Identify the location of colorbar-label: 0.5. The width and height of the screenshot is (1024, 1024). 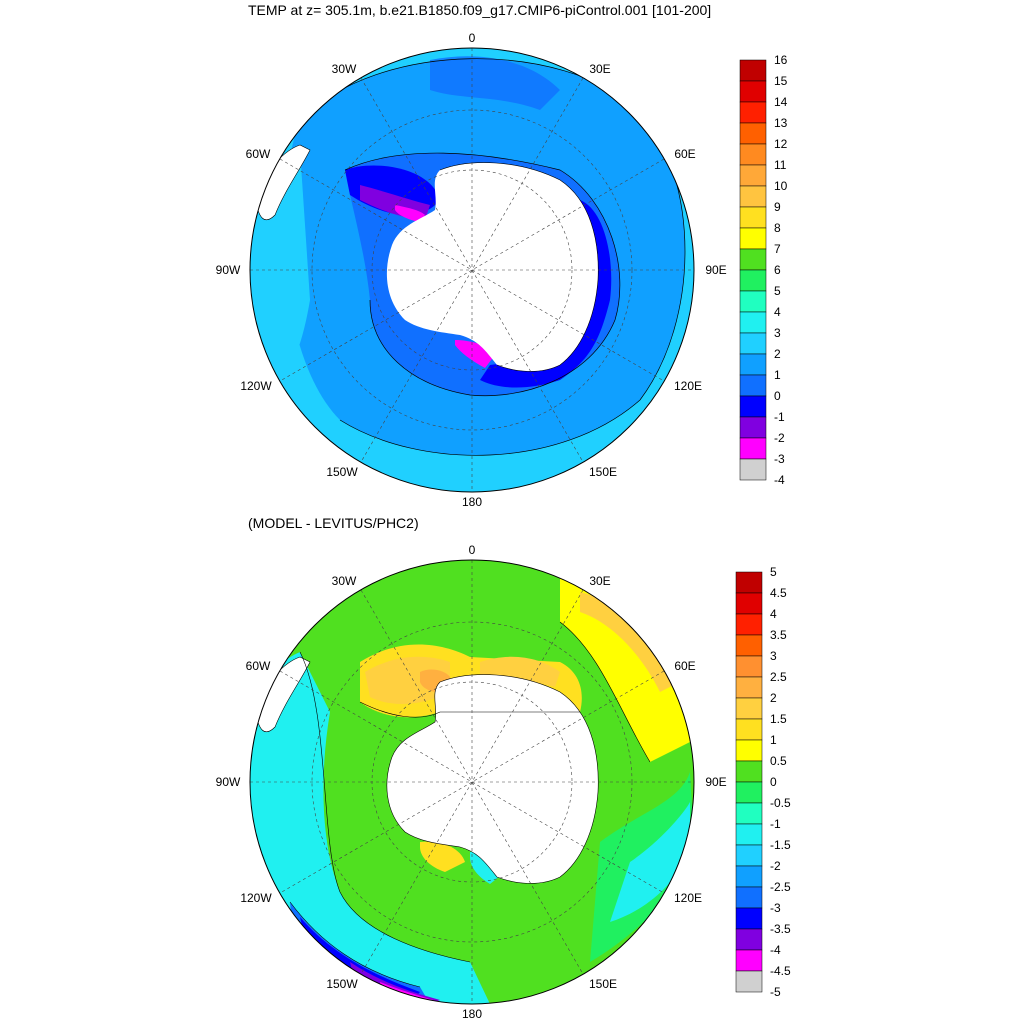
(778, 761).